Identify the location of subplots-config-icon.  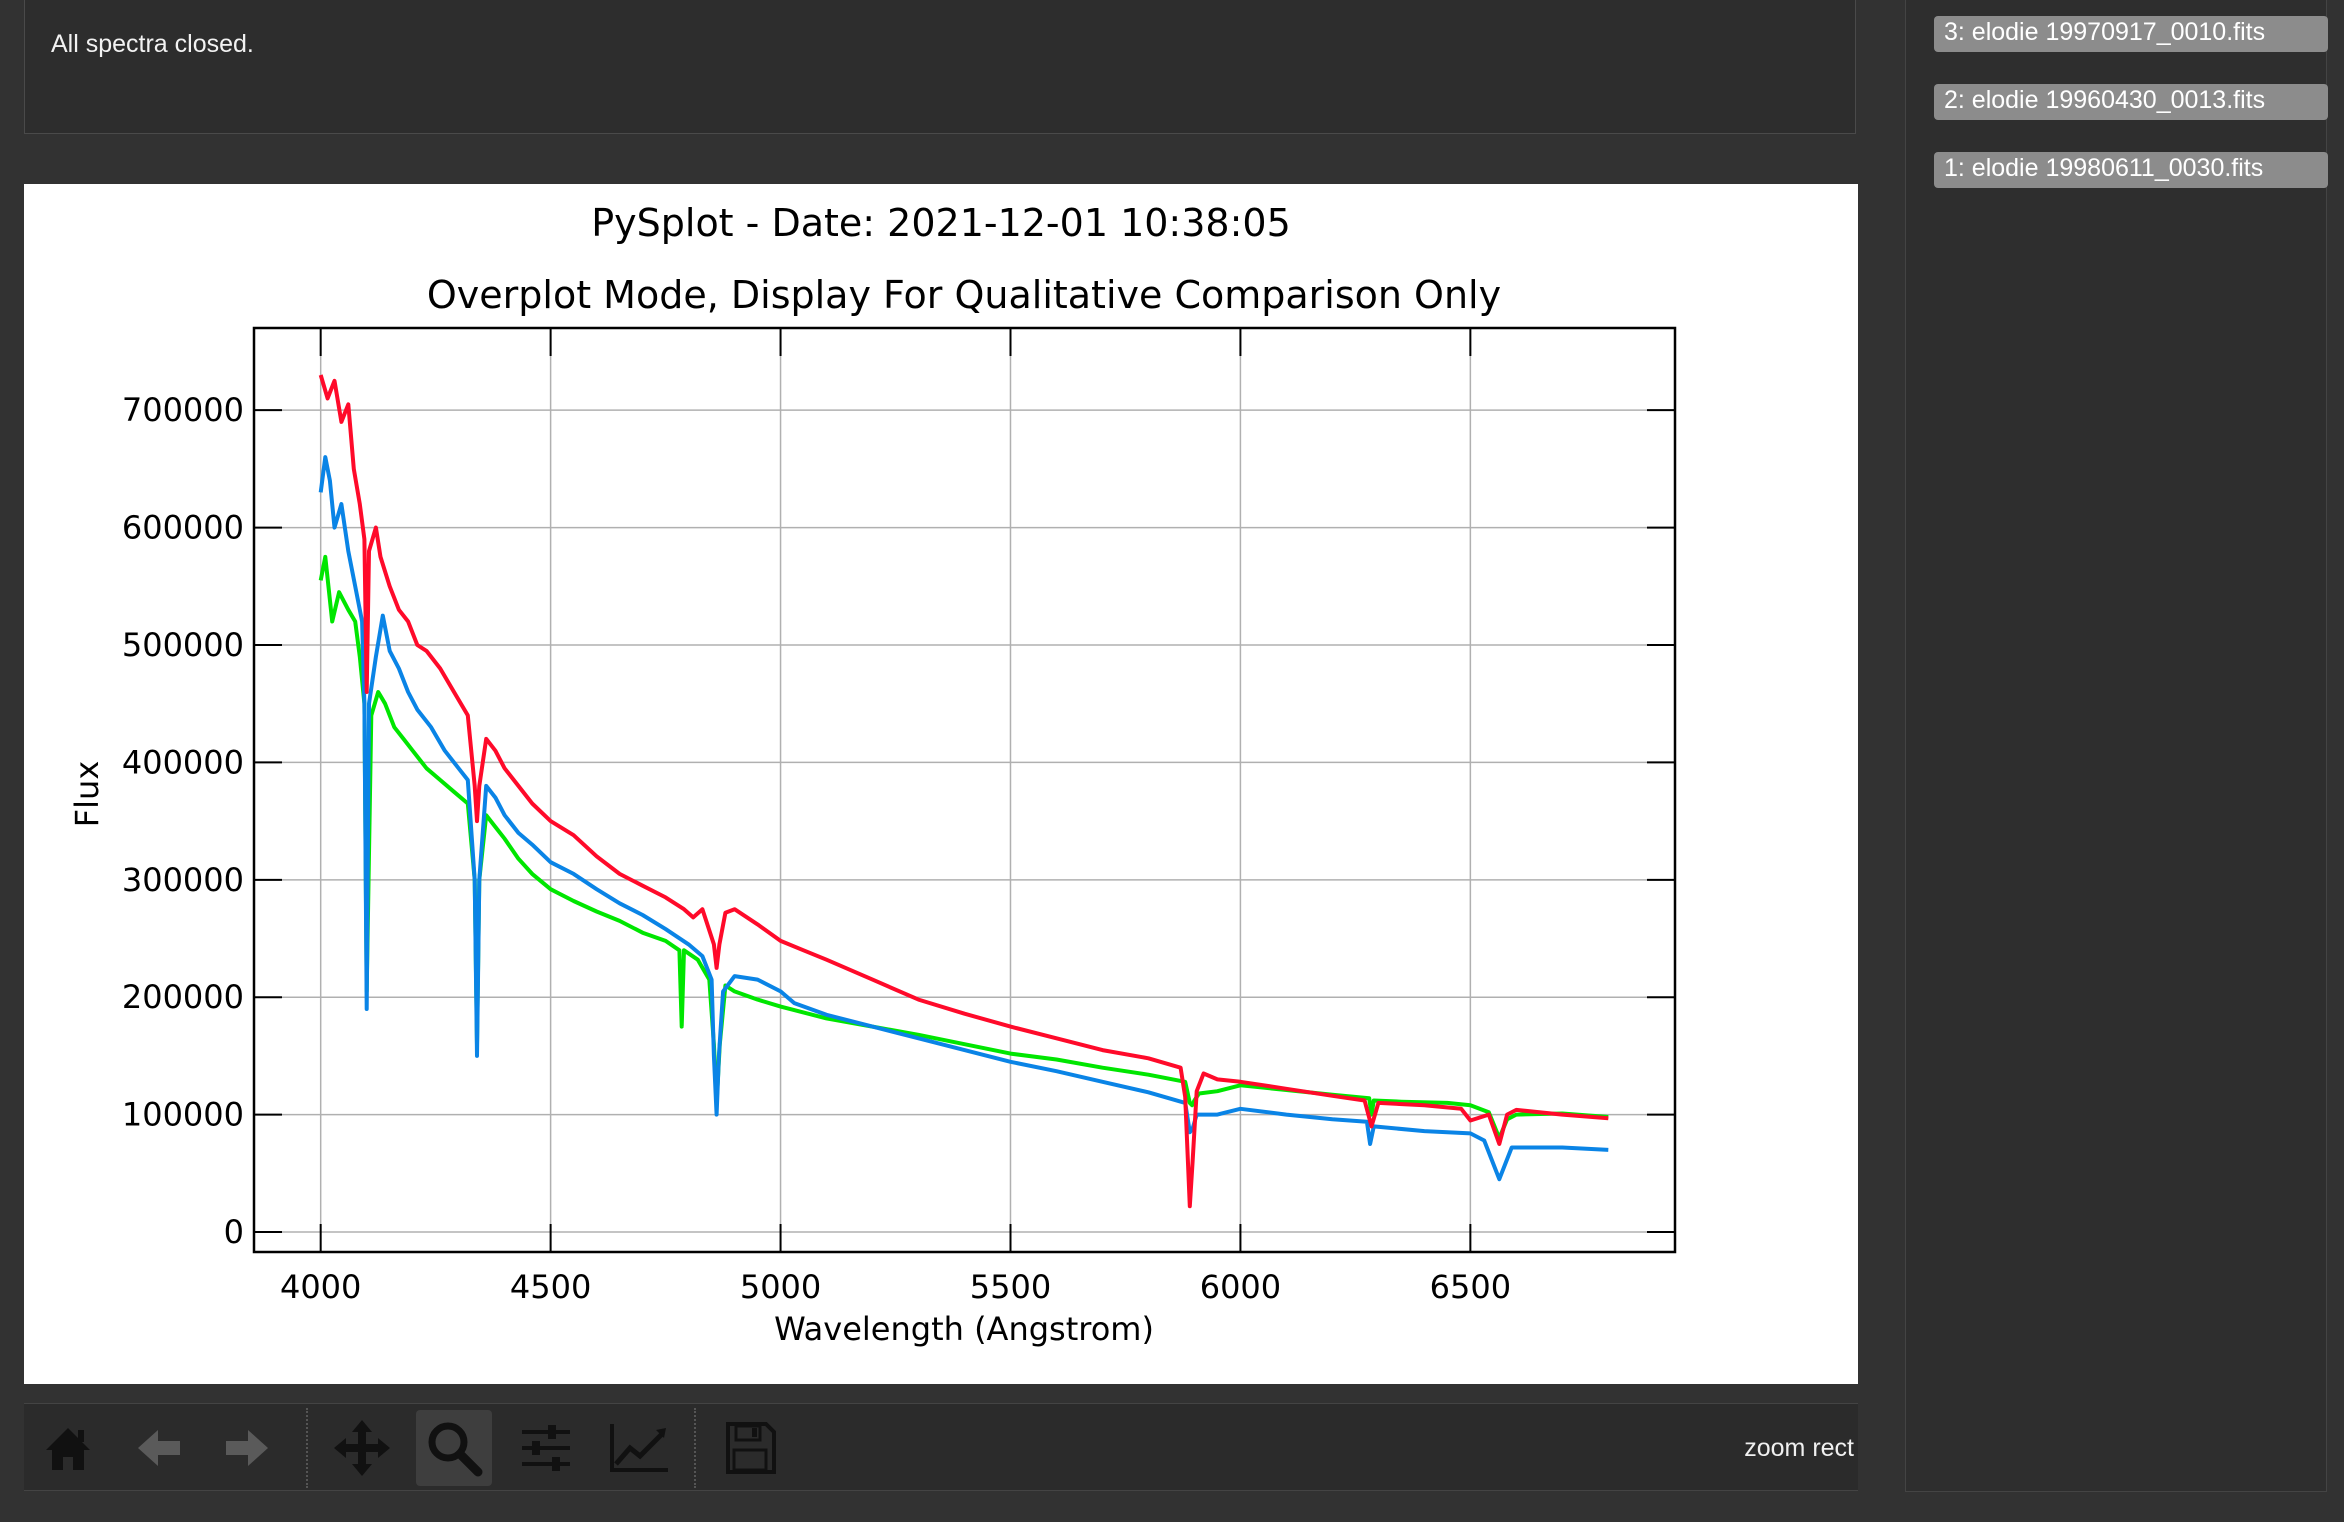
(546, 1448).